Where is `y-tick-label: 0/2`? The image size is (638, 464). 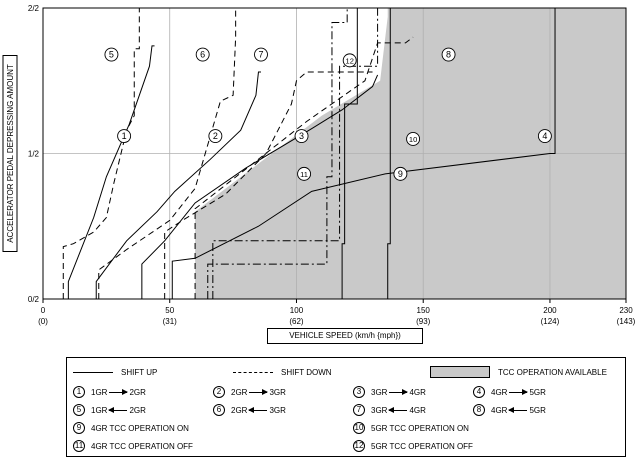
y-tick-label: 0/2 is located at coordinates (34, 299).